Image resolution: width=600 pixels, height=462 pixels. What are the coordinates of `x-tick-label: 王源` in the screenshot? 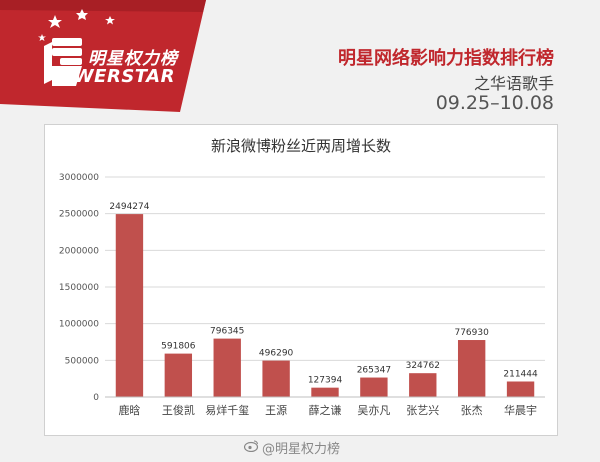 It's located at (276, 410).